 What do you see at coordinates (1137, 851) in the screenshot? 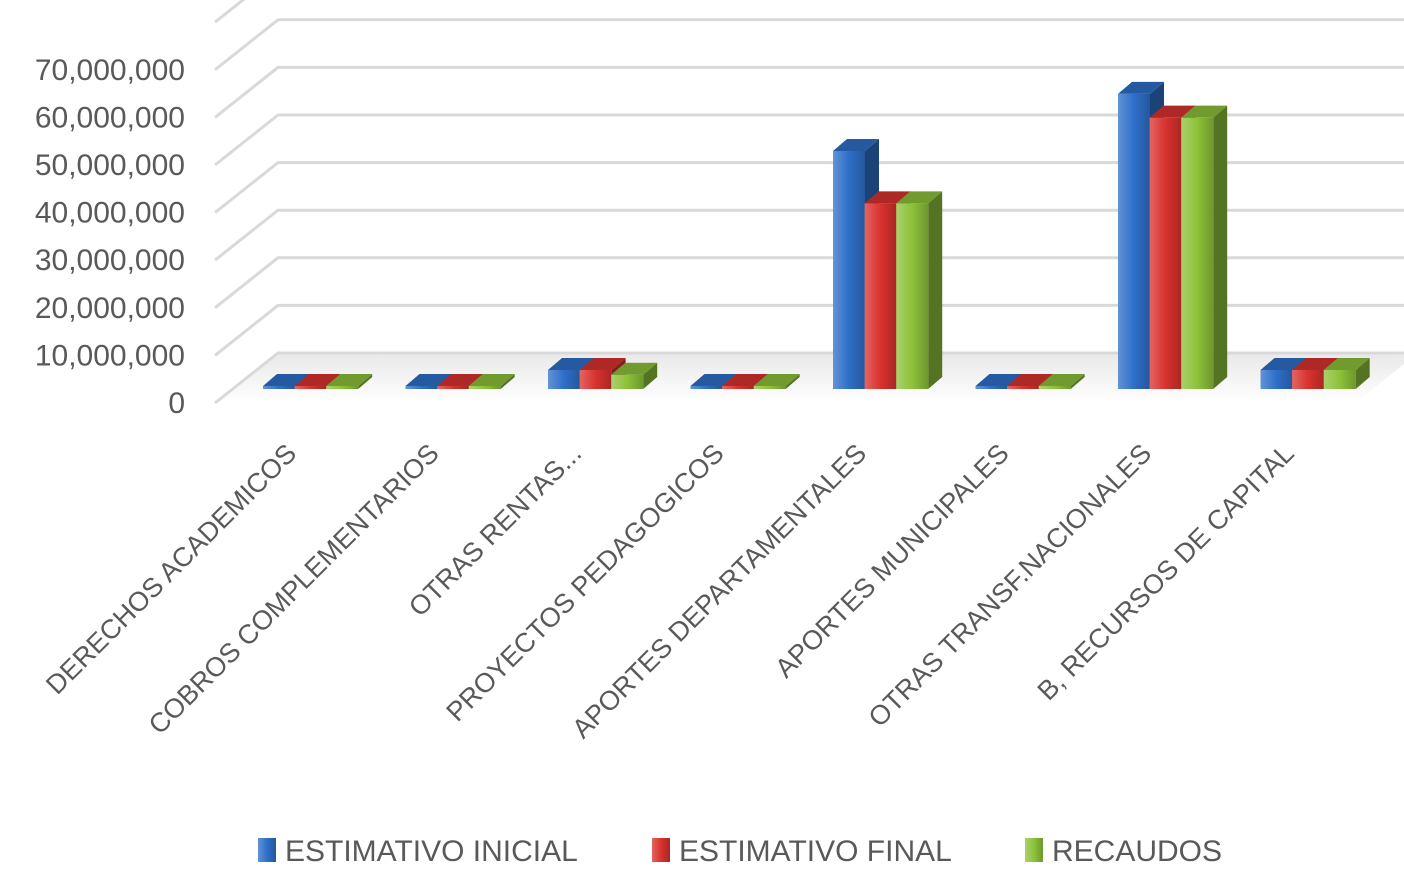
I see `legend-label: RECAUDOS` at bounding box center [1137, 851].